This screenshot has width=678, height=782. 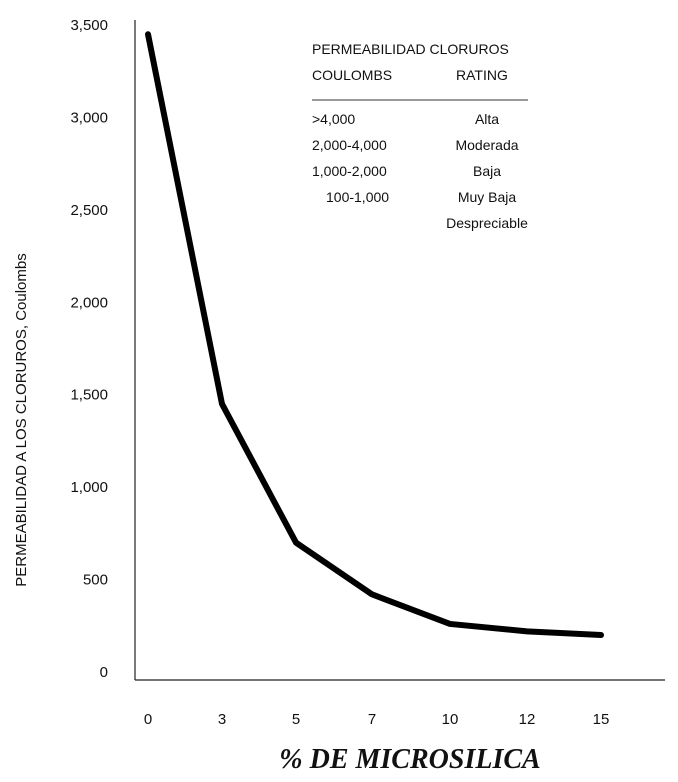 I want to click on legend-rating: Baja, so click(x=487, y=171).